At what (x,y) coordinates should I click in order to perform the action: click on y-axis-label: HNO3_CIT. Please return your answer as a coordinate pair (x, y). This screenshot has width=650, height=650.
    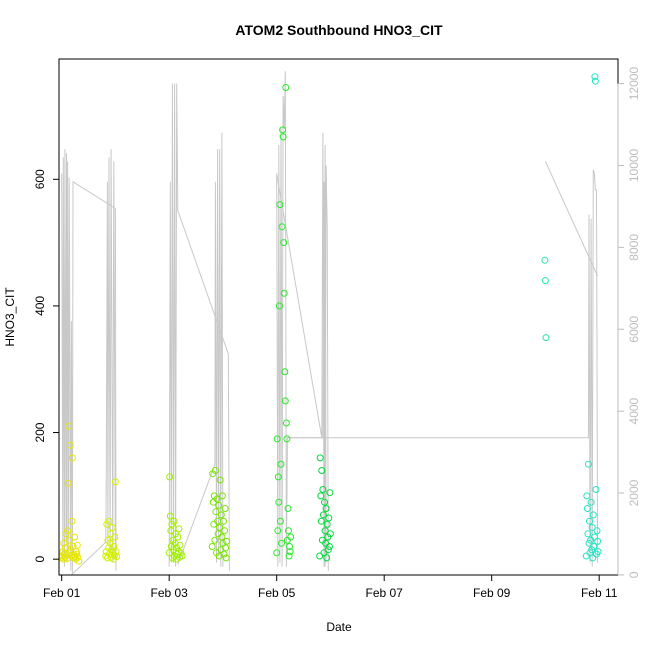
    Looking at the image, I should click on (10, 317).